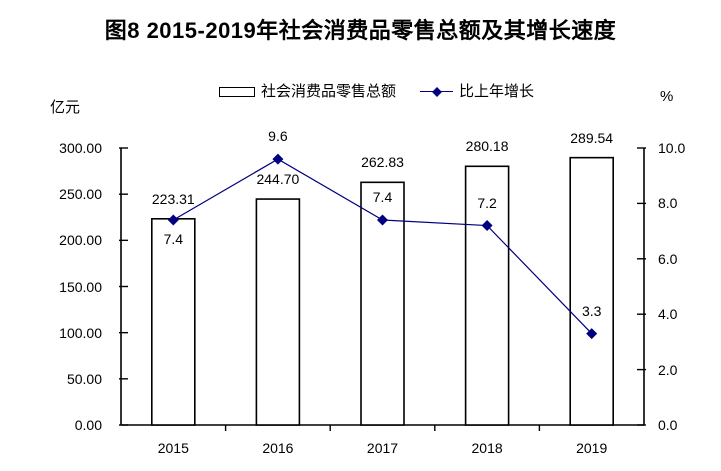 The width and height of the screenshot is (721, 471). What do you see at coordinates (278, 448) in the screenshot?
I see `x-axis-category-label: 2016` at bounding box center [278, 448].